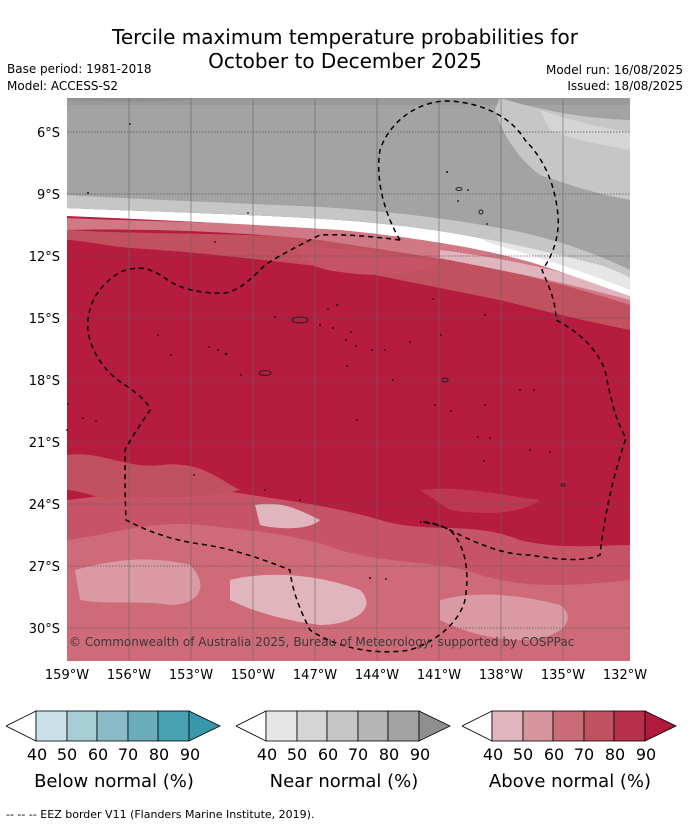  Describe the element at coordinates (344, 781) in the screenshot. I see `legend-title: Near normal (%)` at that location.